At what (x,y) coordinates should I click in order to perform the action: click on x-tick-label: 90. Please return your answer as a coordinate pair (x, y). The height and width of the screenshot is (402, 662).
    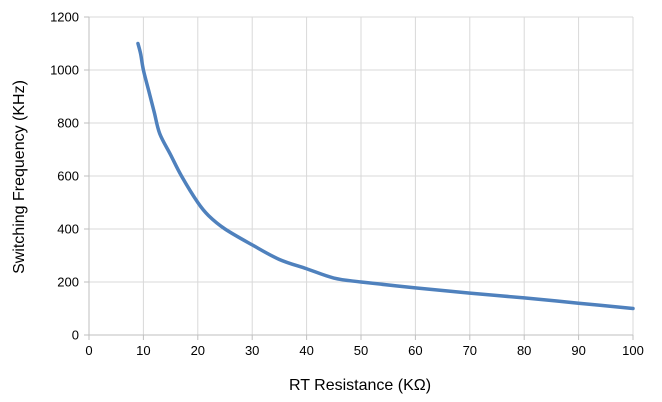
    Looking at the image, I should click on (578, 350).